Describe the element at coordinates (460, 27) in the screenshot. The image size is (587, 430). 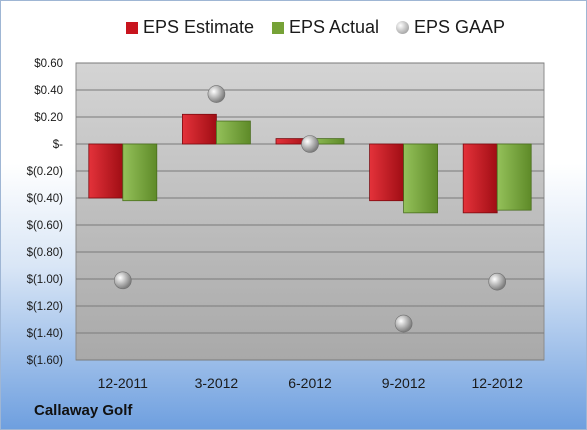
I see `legend-label-gaap: EPS GAAP` at that location.